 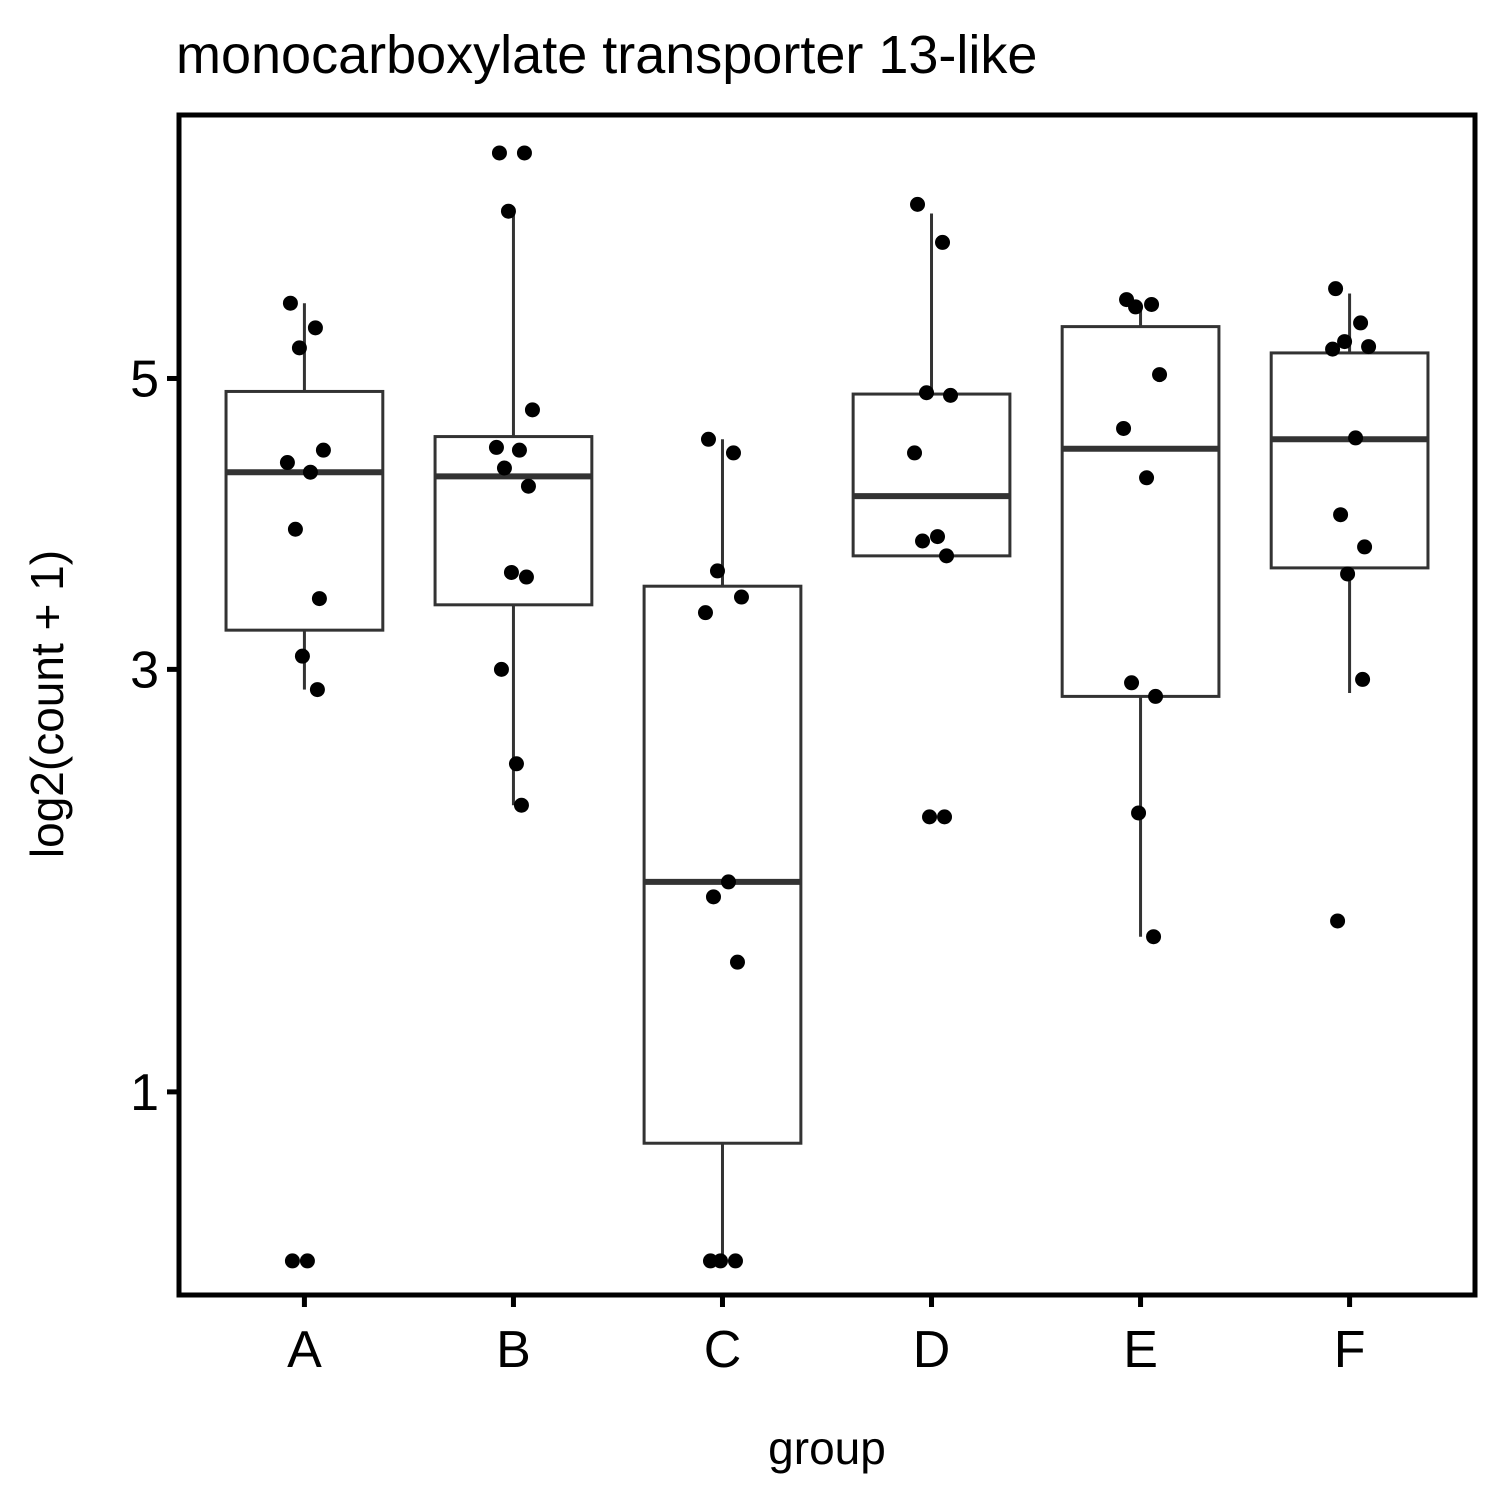 I want to click on y-tick-label: 3, so click(x=144, y=670).